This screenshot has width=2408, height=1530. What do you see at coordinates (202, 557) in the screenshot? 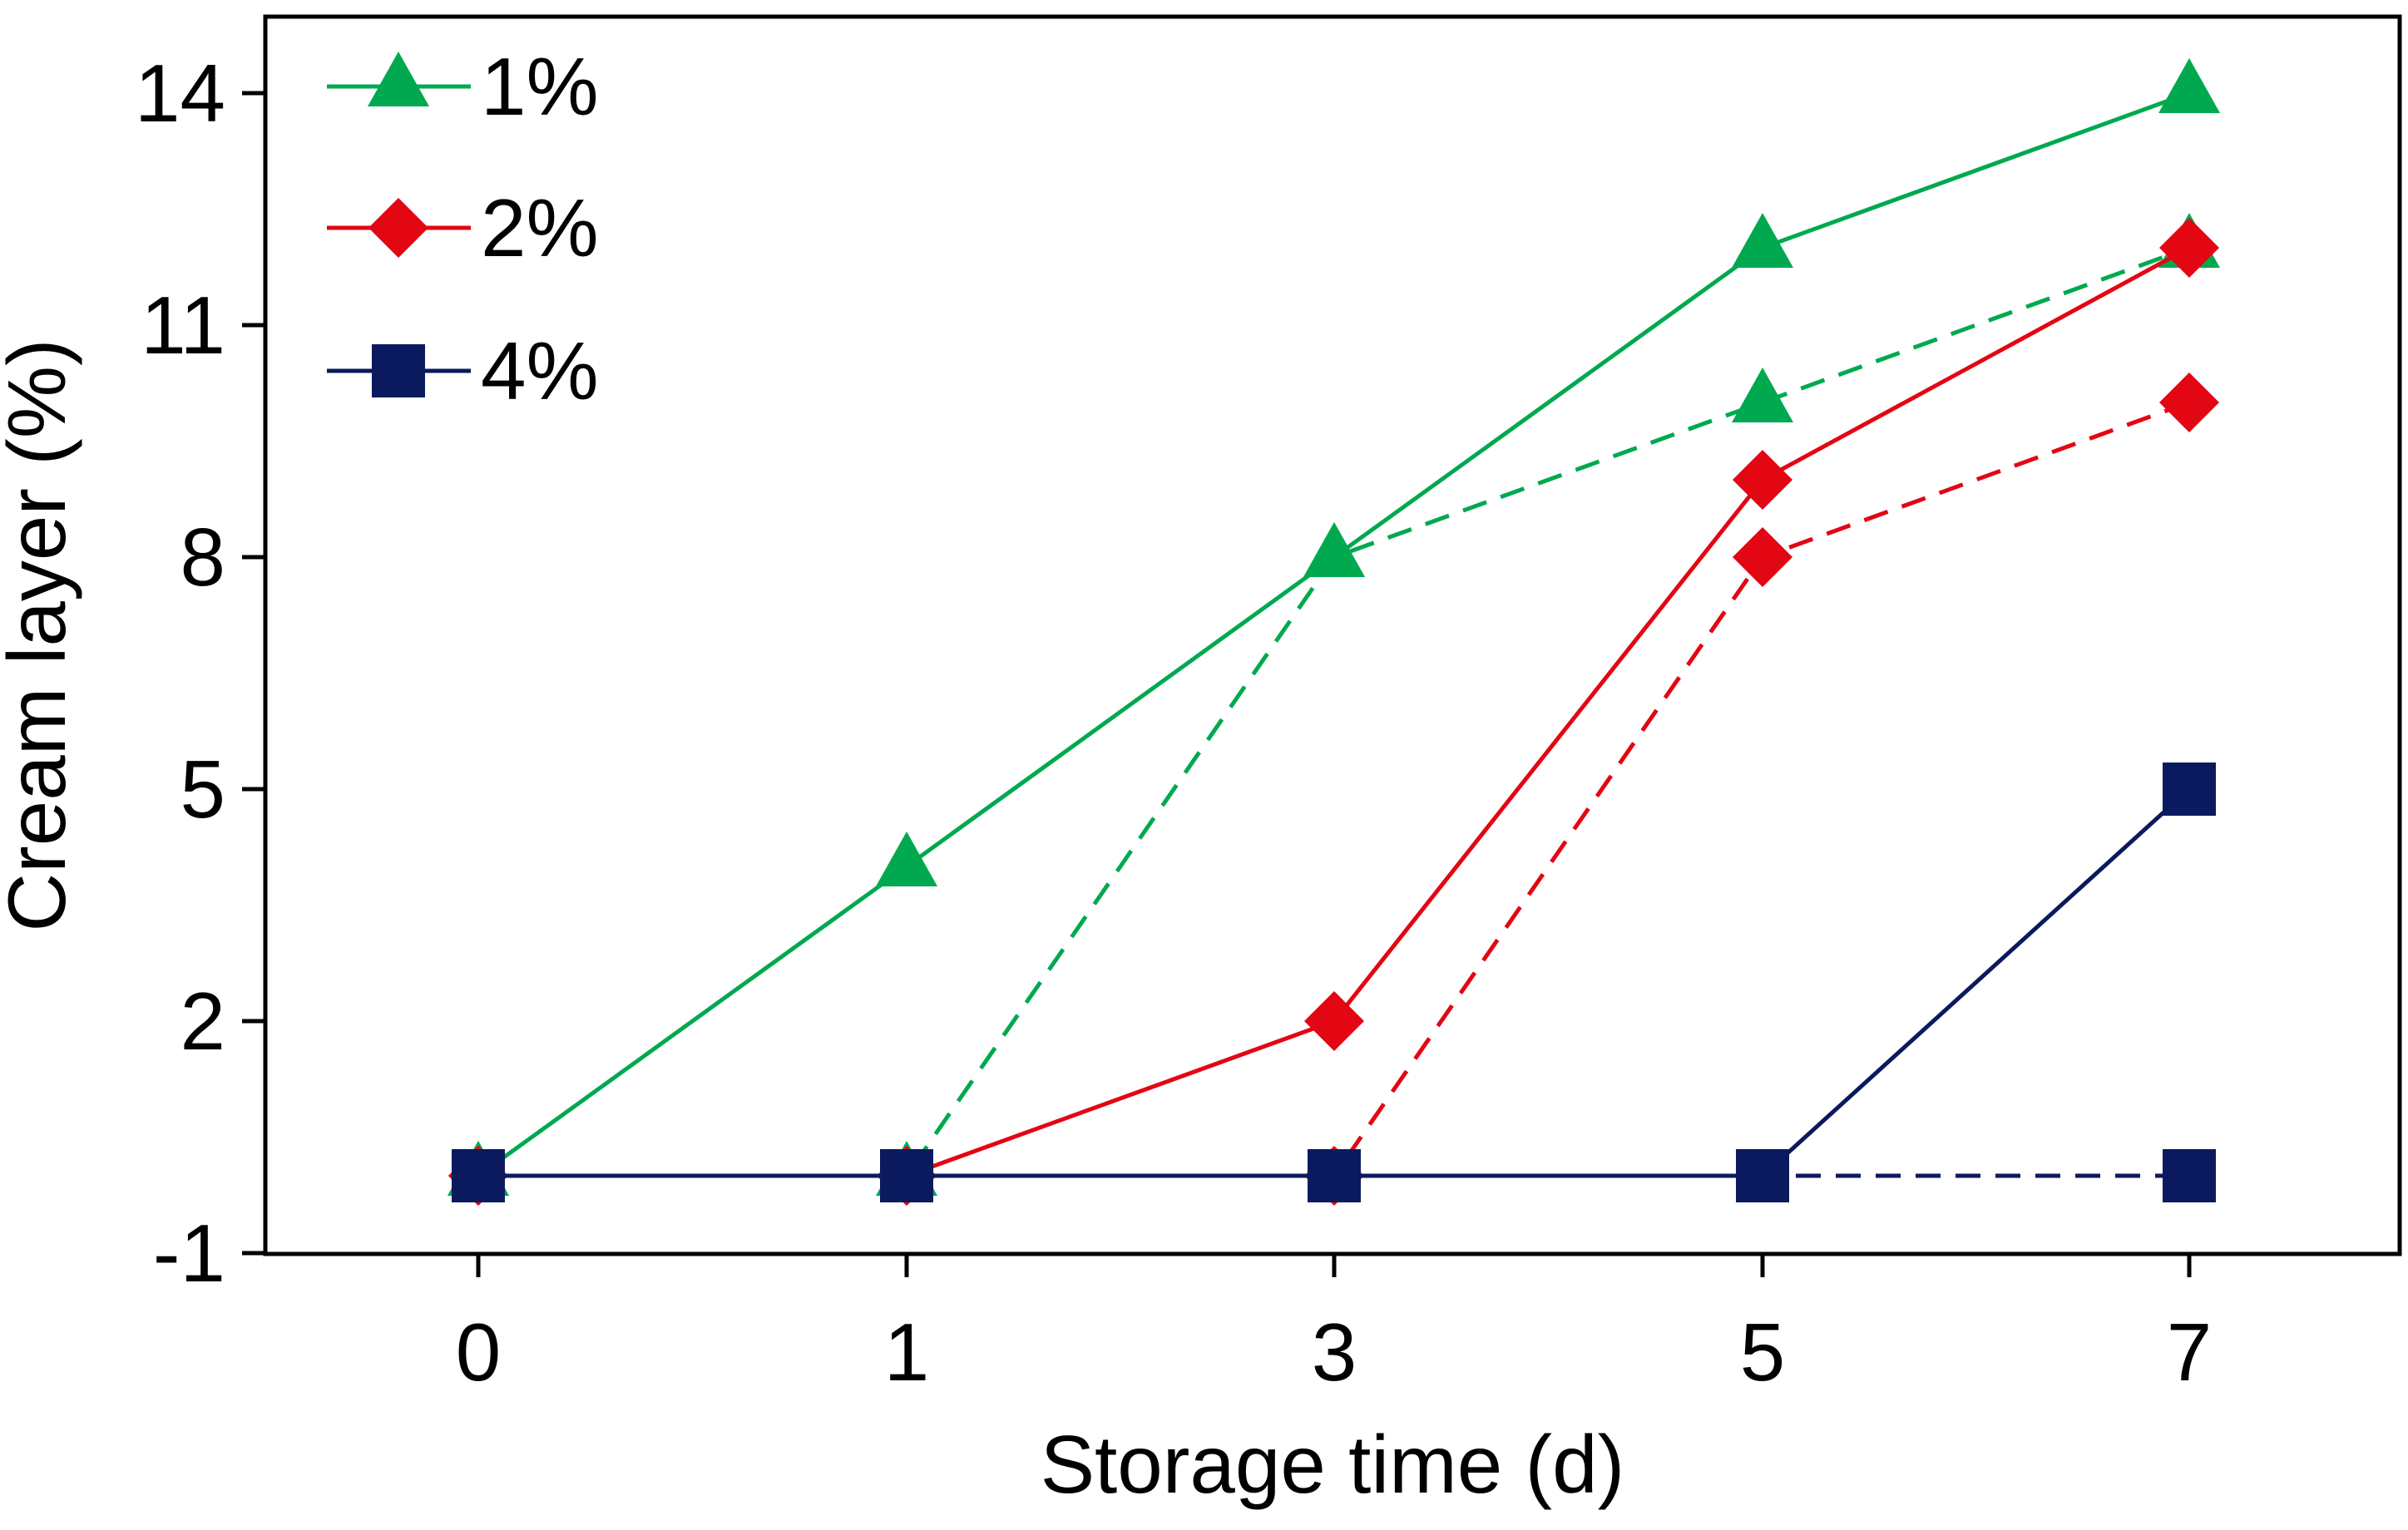
I see `y-tick-label: 8` at bounding box center [202, 557].